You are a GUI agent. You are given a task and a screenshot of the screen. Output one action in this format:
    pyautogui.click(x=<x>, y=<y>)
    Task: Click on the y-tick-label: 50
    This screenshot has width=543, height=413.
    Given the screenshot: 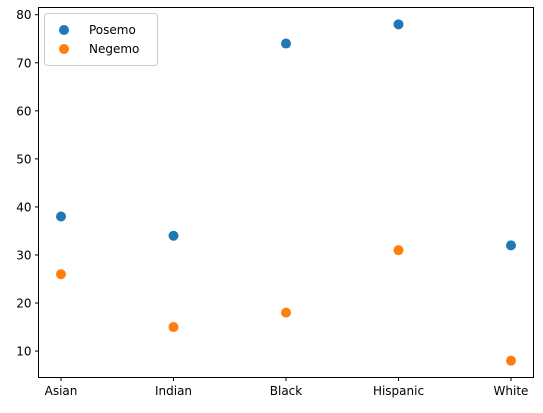 What is the action you would take?
    pyautogui.click(x=23, y=159)
    